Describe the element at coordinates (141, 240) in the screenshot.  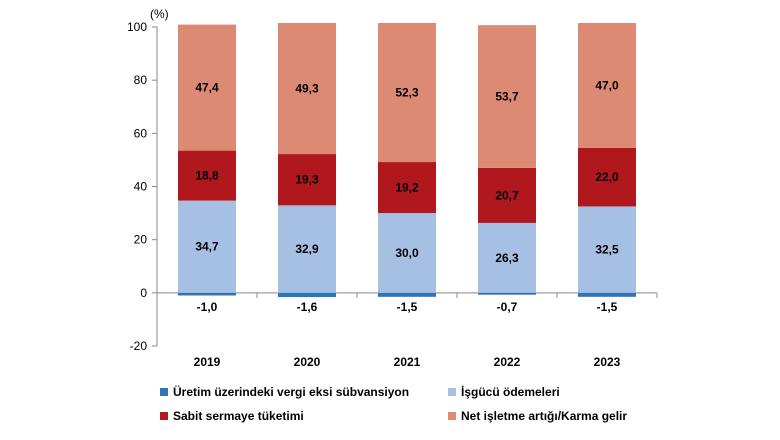
I see `y-tick-label: 20` at that location.